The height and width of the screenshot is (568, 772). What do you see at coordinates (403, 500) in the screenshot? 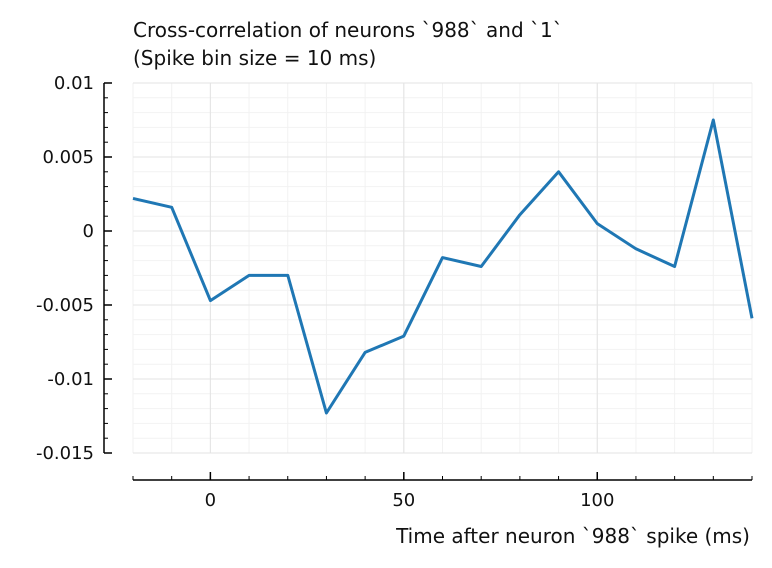
I see `x-tick-label: 50` at bounding box center [403, 500].